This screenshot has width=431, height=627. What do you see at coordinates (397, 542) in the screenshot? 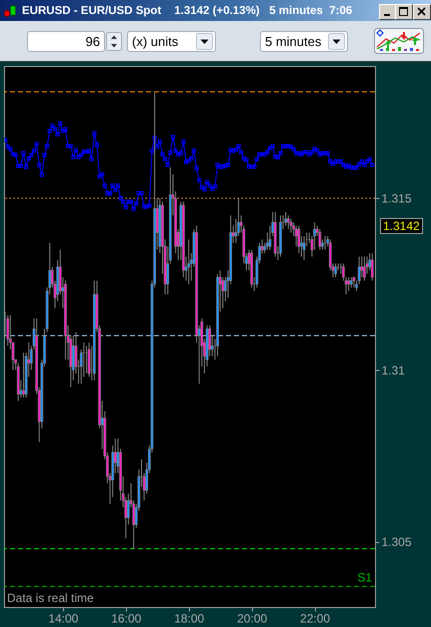
I see `y-tick-label: 1.305` at bounding box center [397, 542].